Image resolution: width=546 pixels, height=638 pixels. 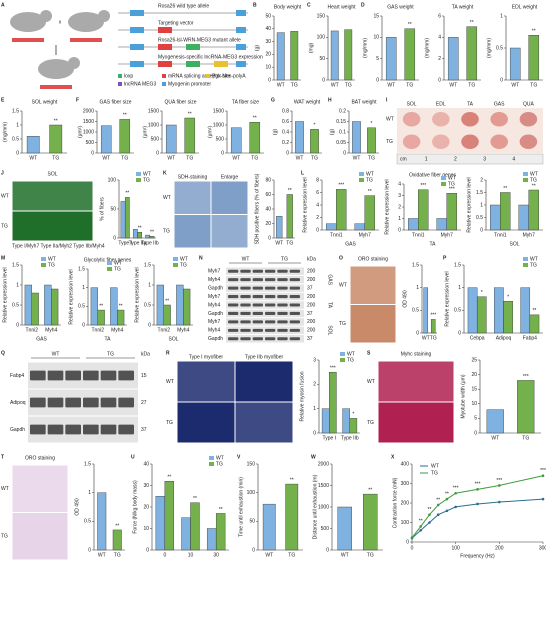 What do you see at coordinates (45, 102) in the screenshot?
I see `panel-title: SOL weight` at bounding box center [45, 102].